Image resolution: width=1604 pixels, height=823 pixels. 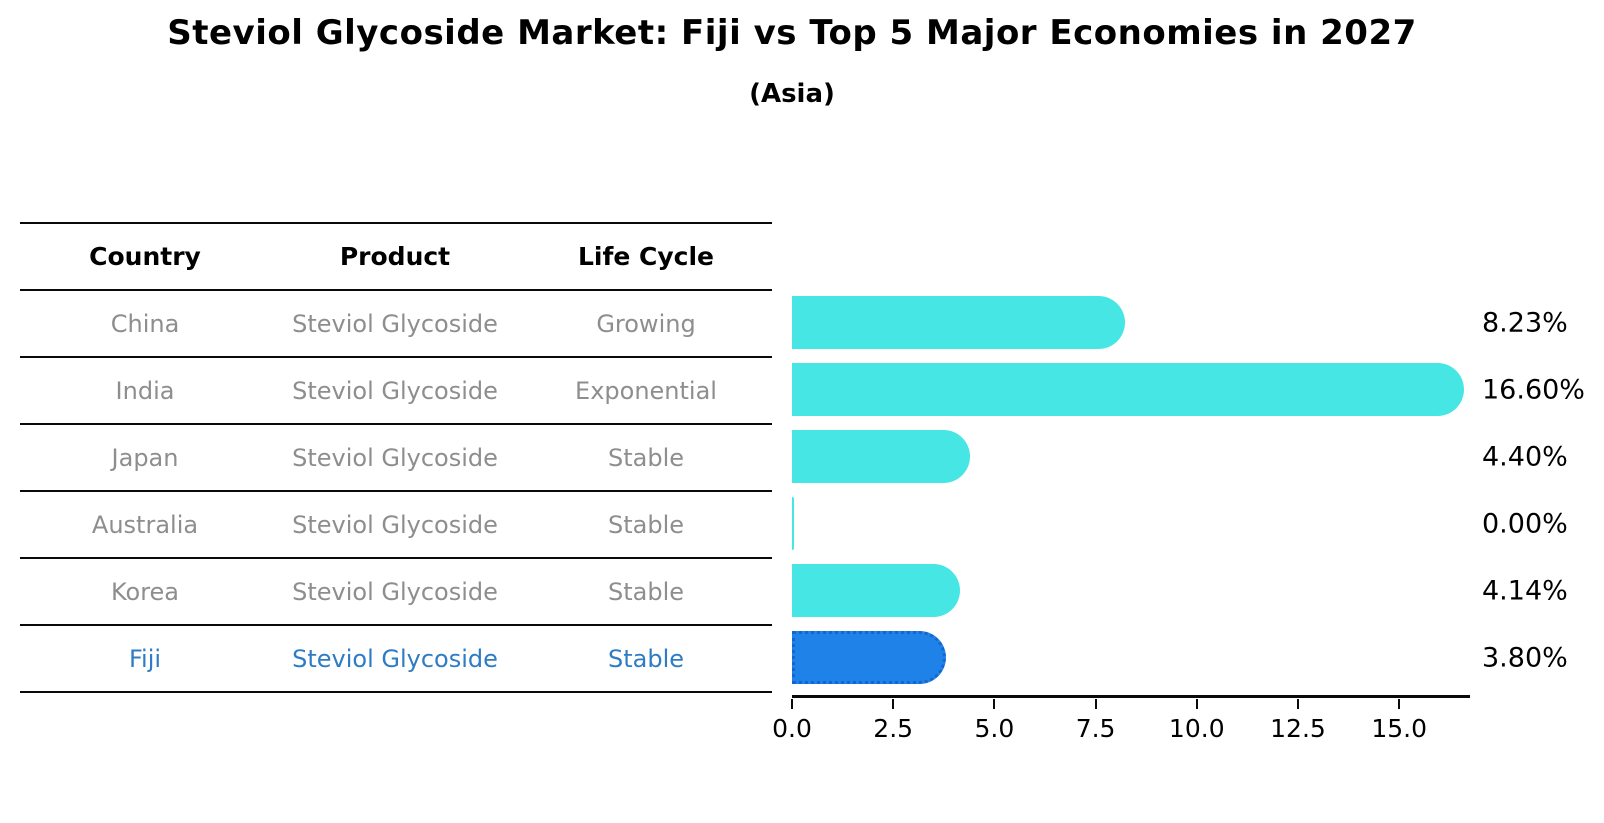 I want to click on tick-label: 12.5, so click(x=1298, y=728).